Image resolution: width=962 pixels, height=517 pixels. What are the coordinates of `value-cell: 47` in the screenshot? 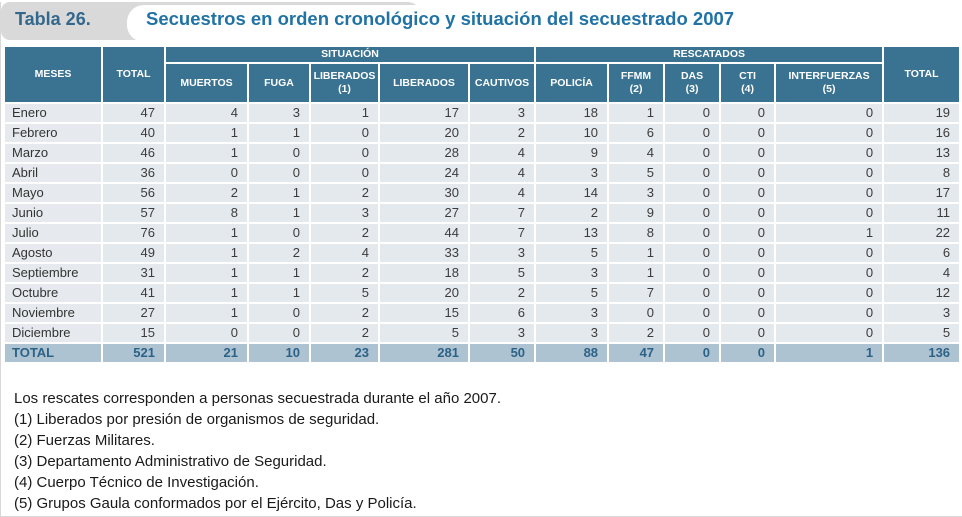 It's located at (133, 113).